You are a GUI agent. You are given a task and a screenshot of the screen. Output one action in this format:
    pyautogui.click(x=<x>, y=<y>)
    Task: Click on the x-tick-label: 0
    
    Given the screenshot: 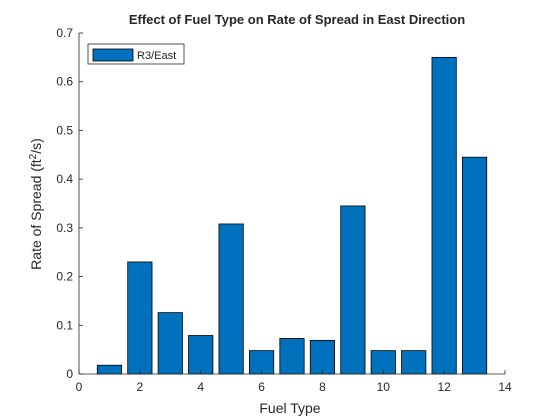 What is the action you would take?
    pyautogui.click(x=79, y=387)
    